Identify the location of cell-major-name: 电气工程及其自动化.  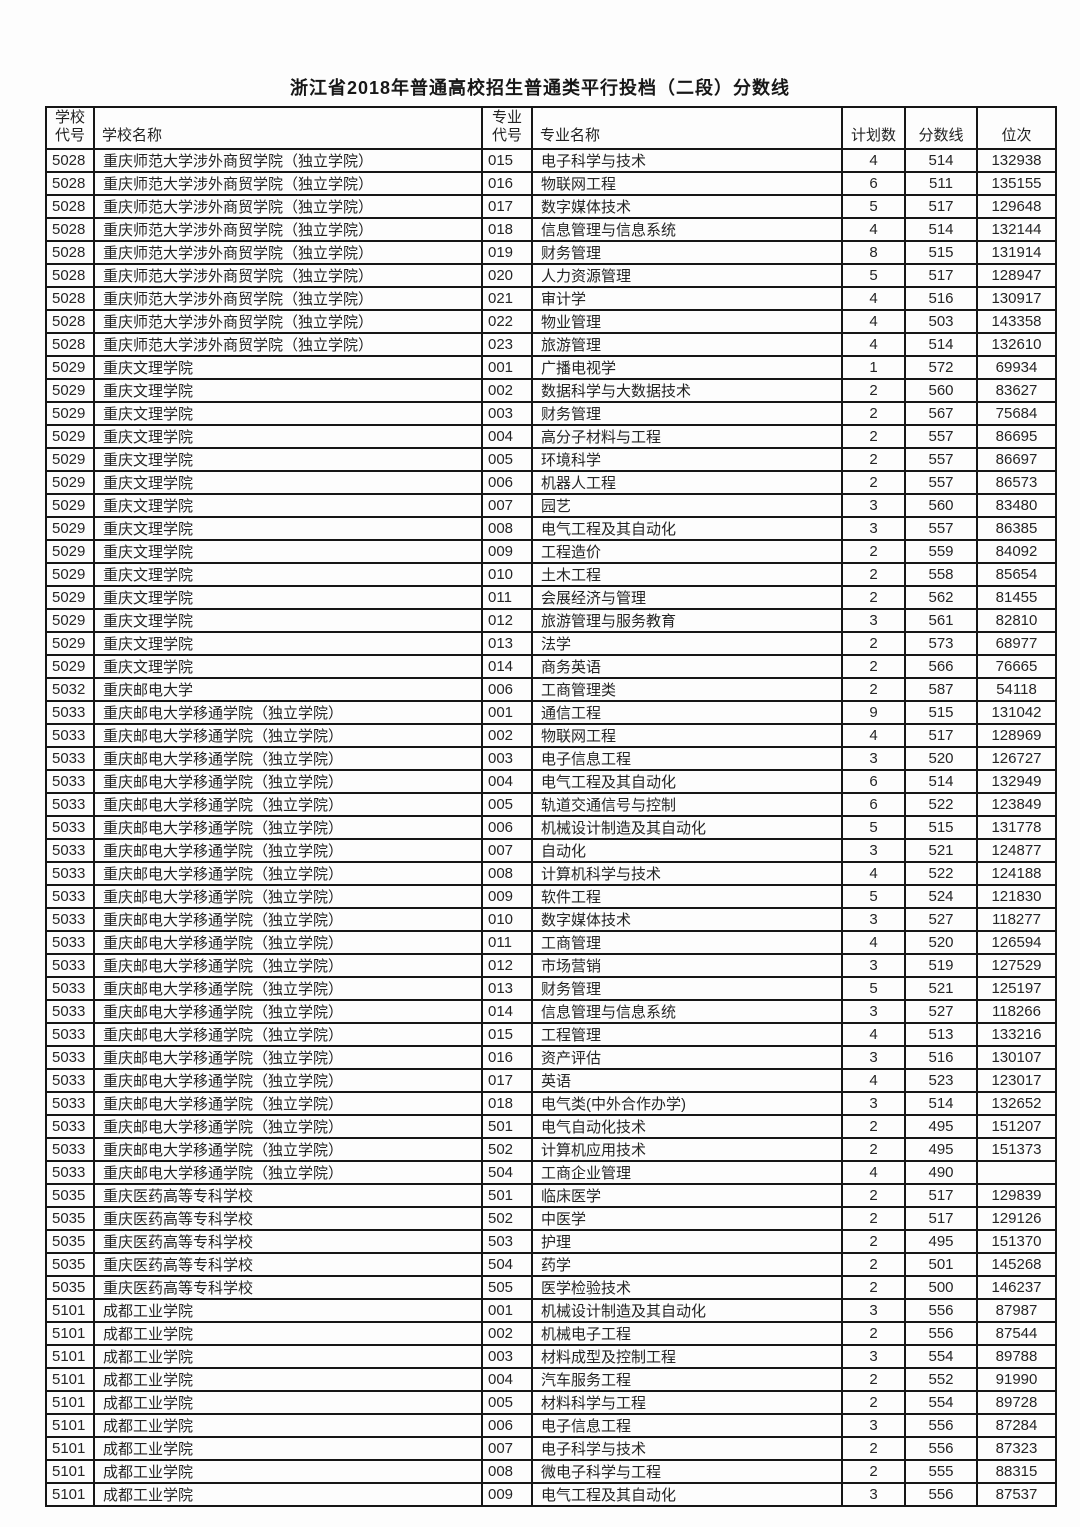
(687, 781).